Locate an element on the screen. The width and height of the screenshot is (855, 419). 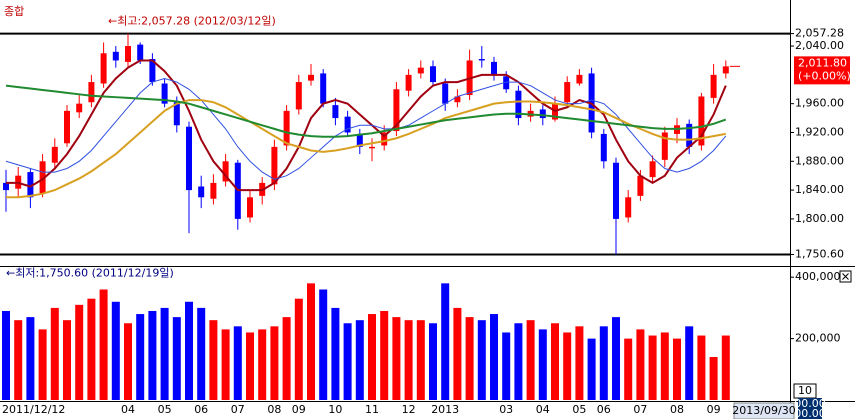
x-tick-label: 2013 is located at coordinates (445, 409).